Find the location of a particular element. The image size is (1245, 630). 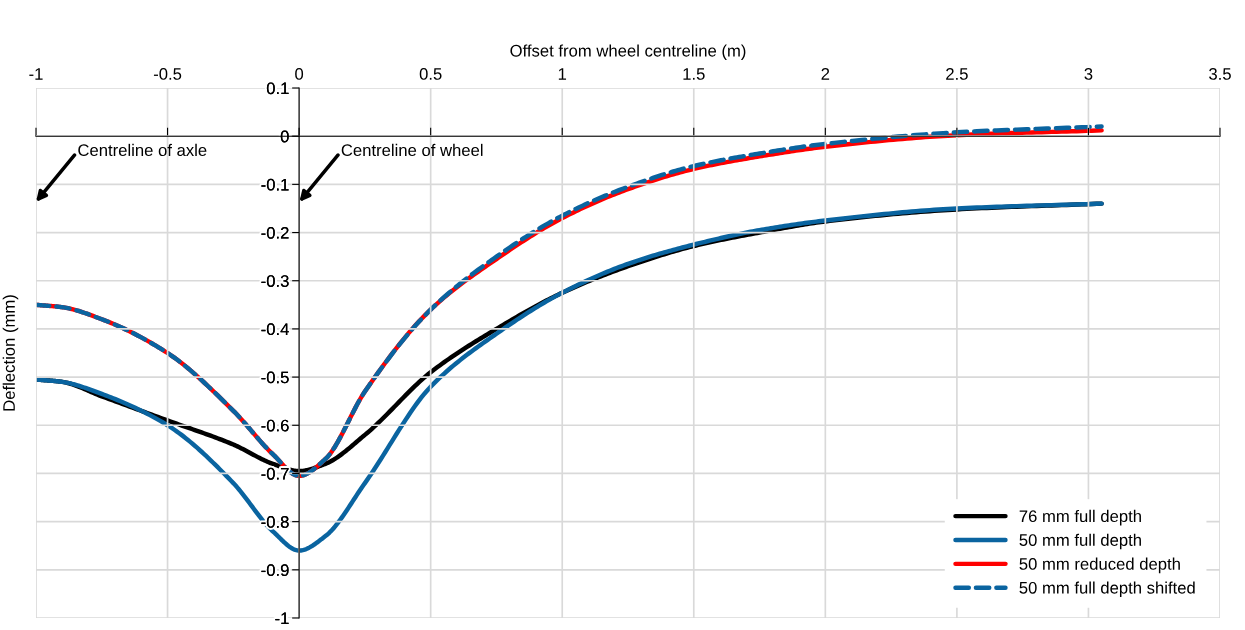

y-tick-label: -0.8 is located at coordinates (275, 522).